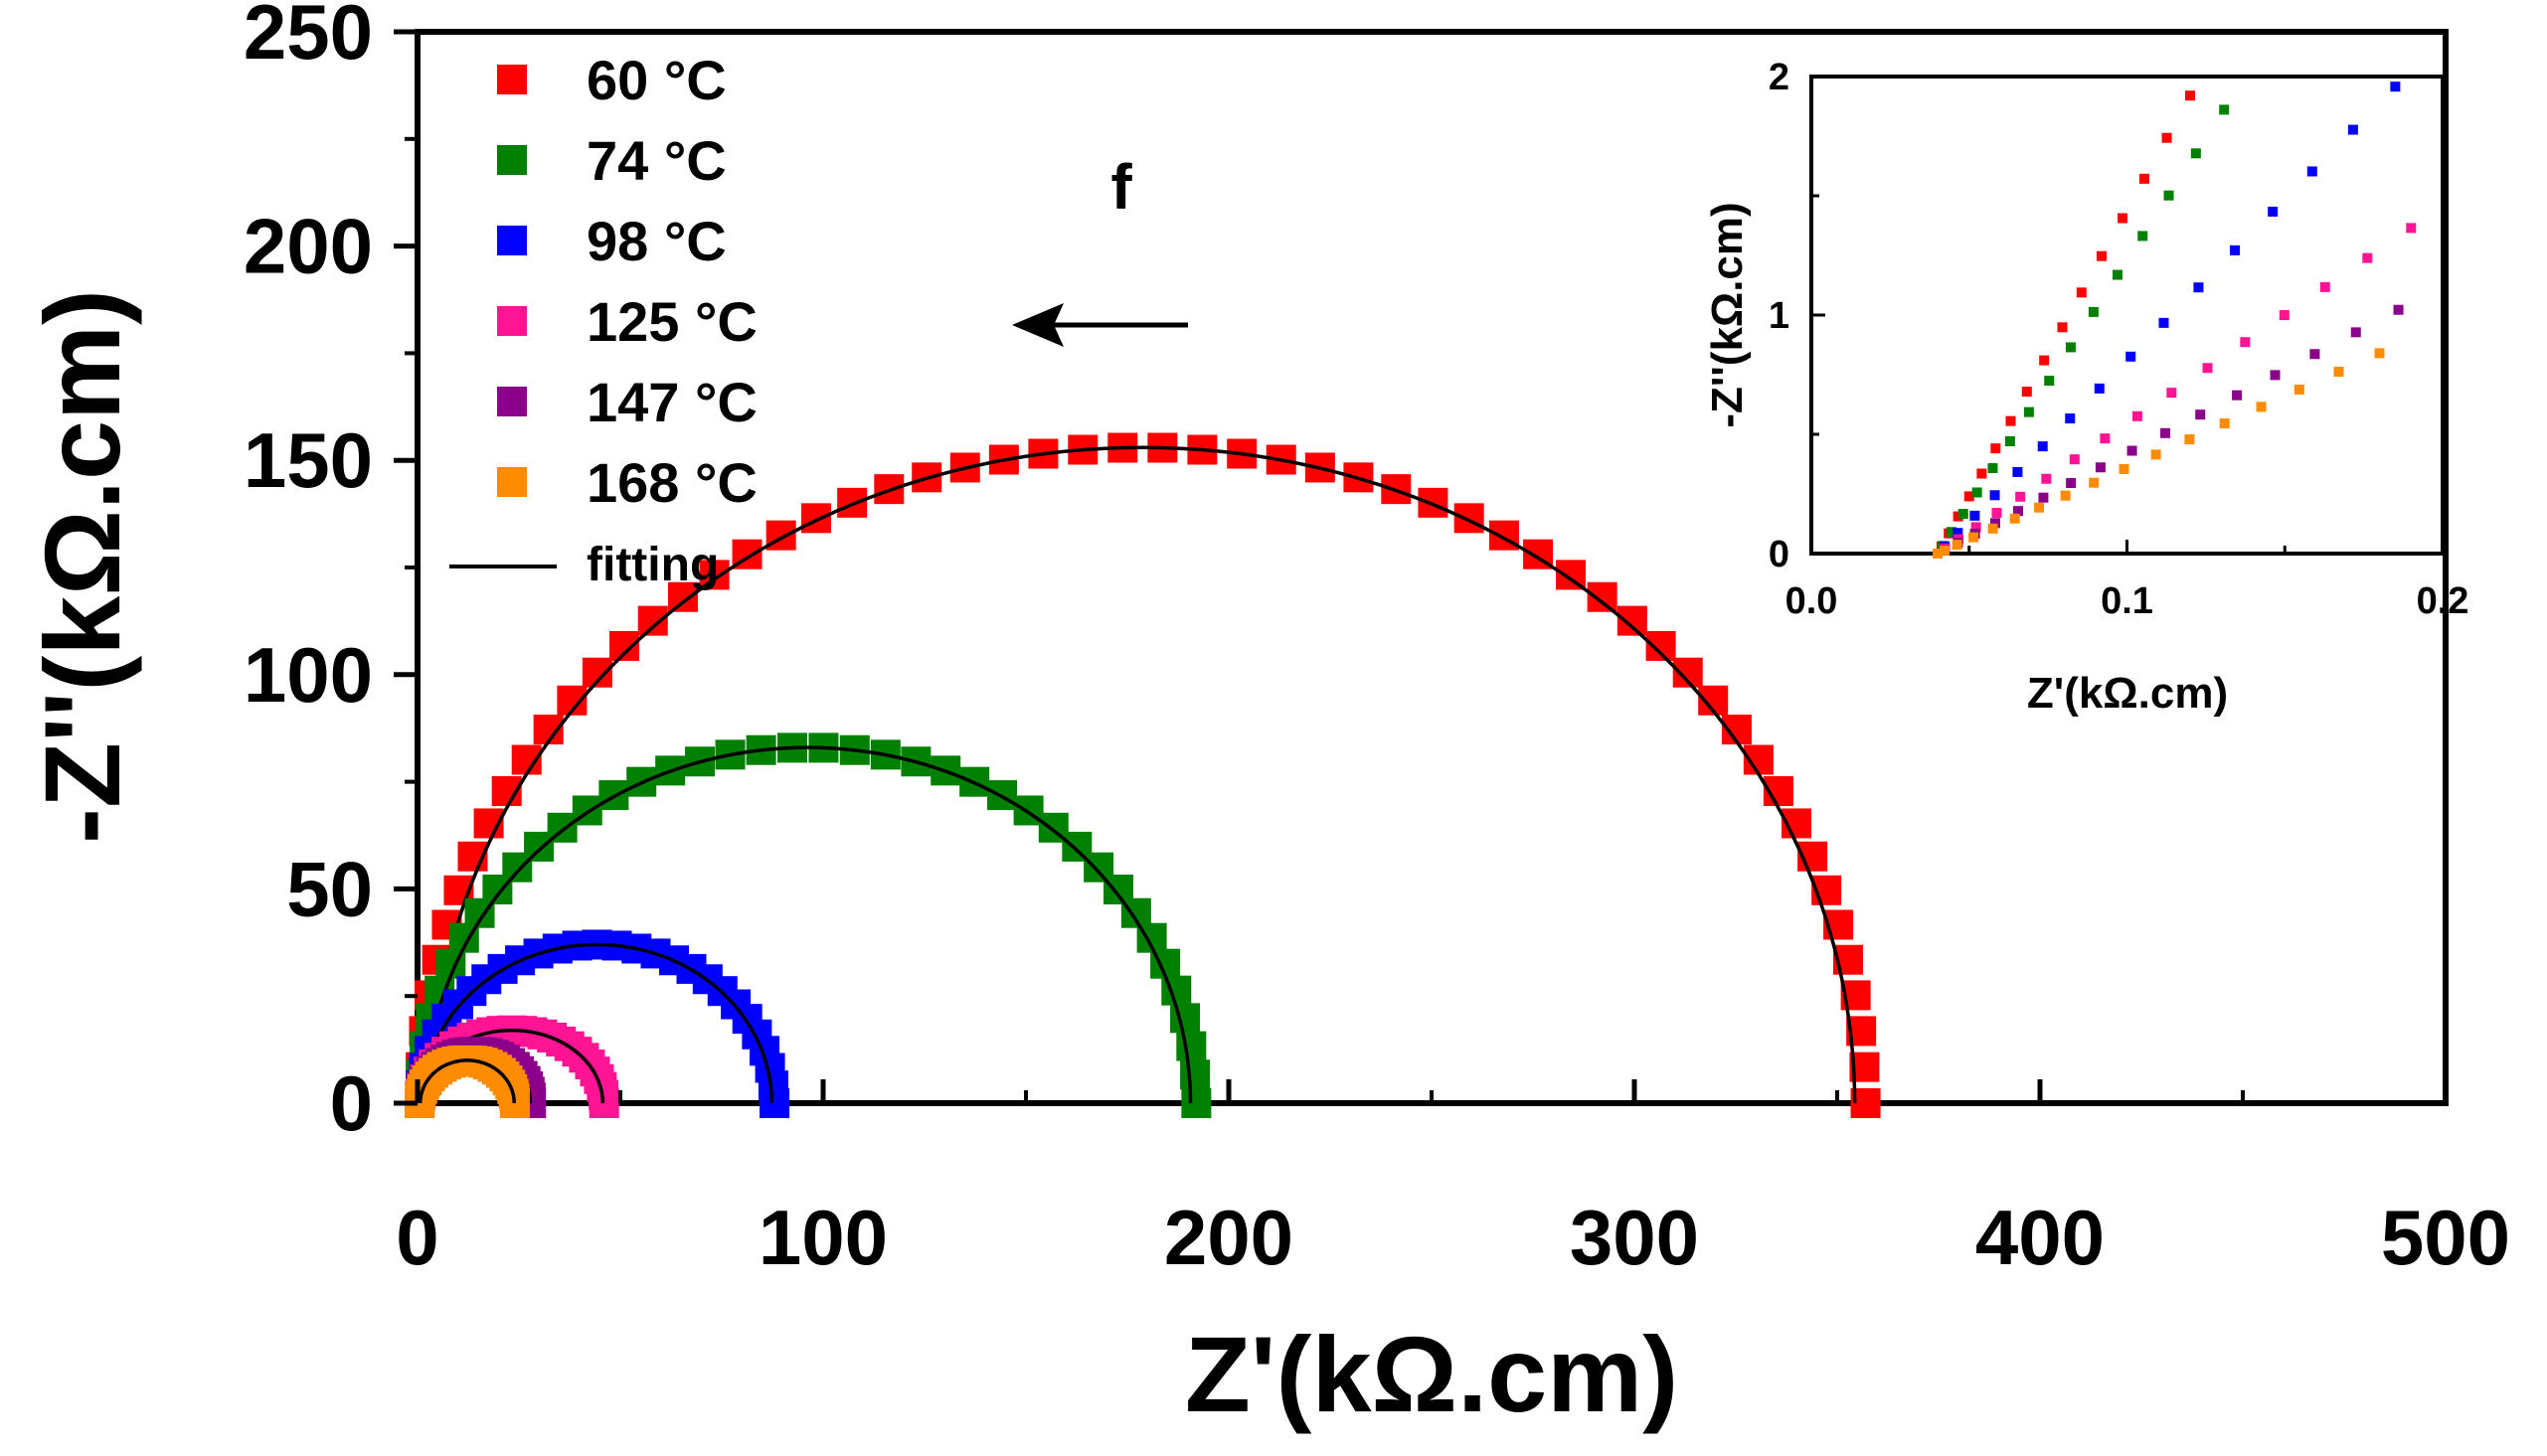 This screenshot has width=2547, height=1456. Describe the element at coordinates (823, 1237) in the screenshot. I see `x-tick-label: 100` at that location.